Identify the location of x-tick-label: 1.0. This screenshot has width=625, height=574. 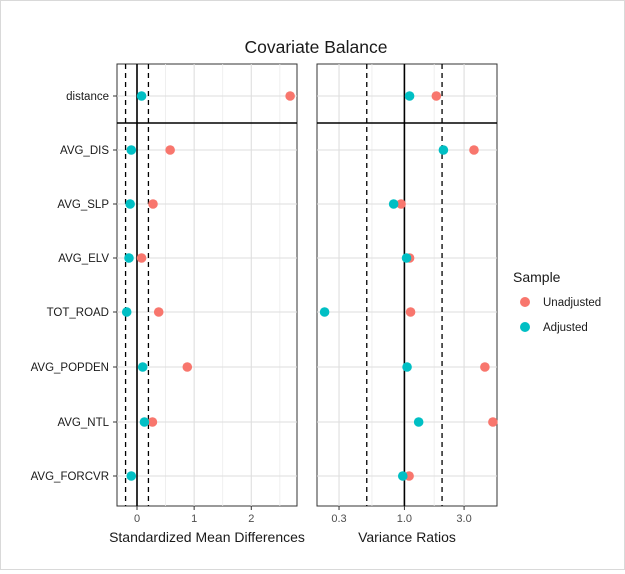
(404, 519).